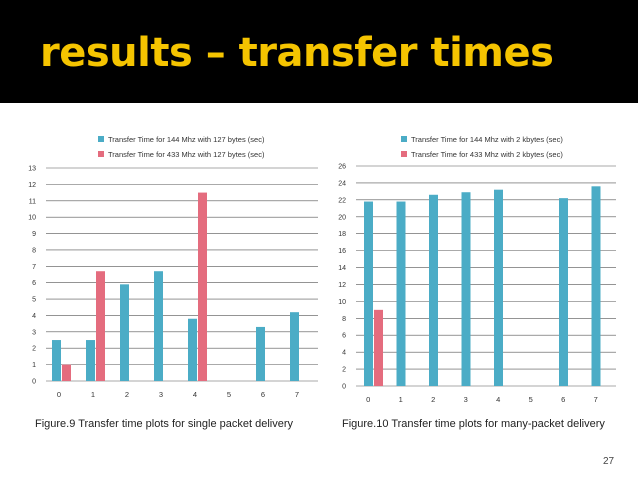 The width and height of the screenshot is (638, 479). What do you see at coordinates (34, 267) in the screenshot?
I see `y-tick-label: 7` at bounding box center [34, 267].